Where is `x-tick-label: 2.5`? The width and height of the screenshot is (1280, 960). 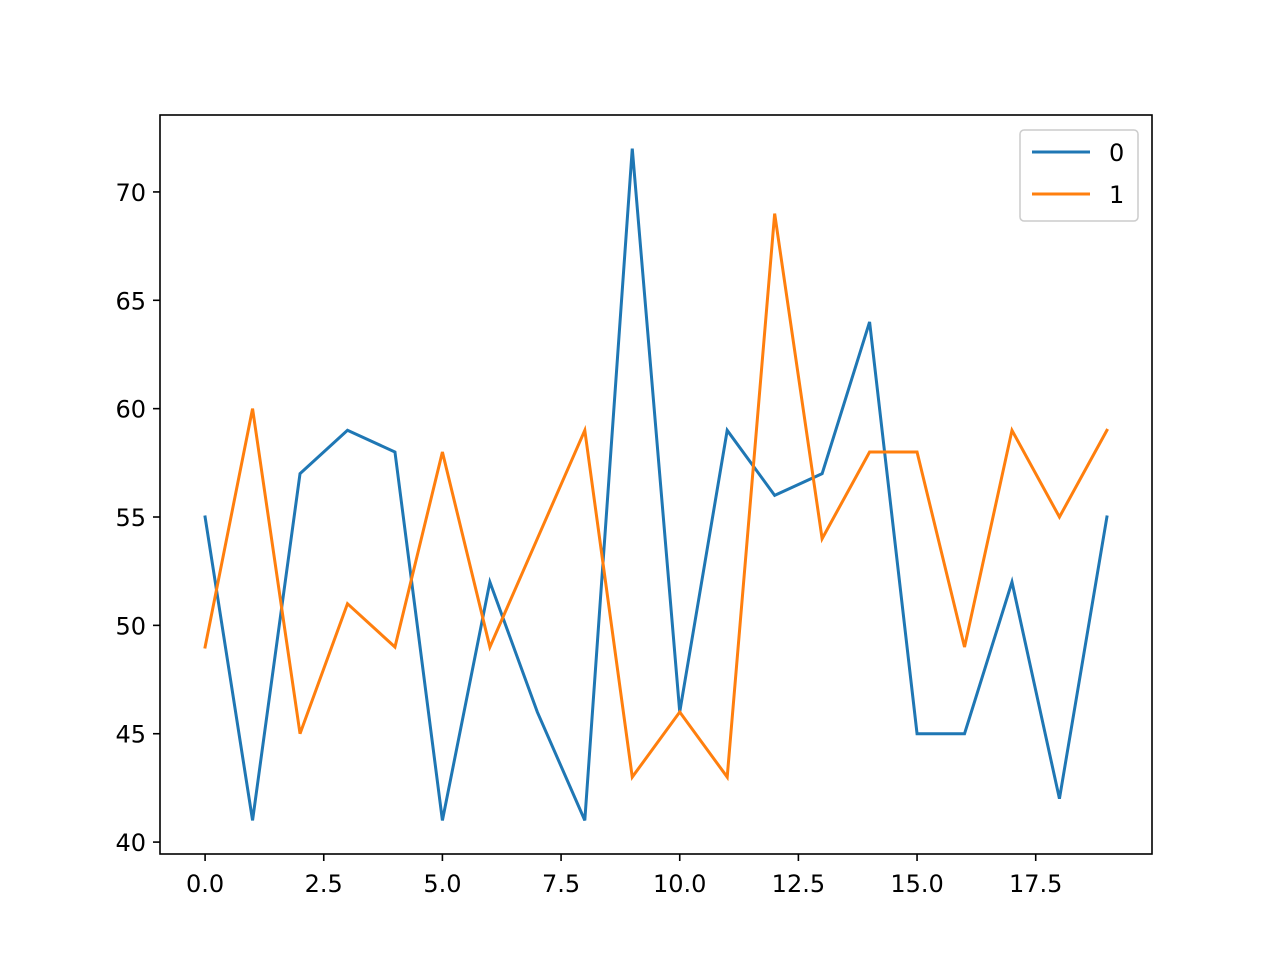 x-tick-label: 2.5 is located at coordinates (324, 884).